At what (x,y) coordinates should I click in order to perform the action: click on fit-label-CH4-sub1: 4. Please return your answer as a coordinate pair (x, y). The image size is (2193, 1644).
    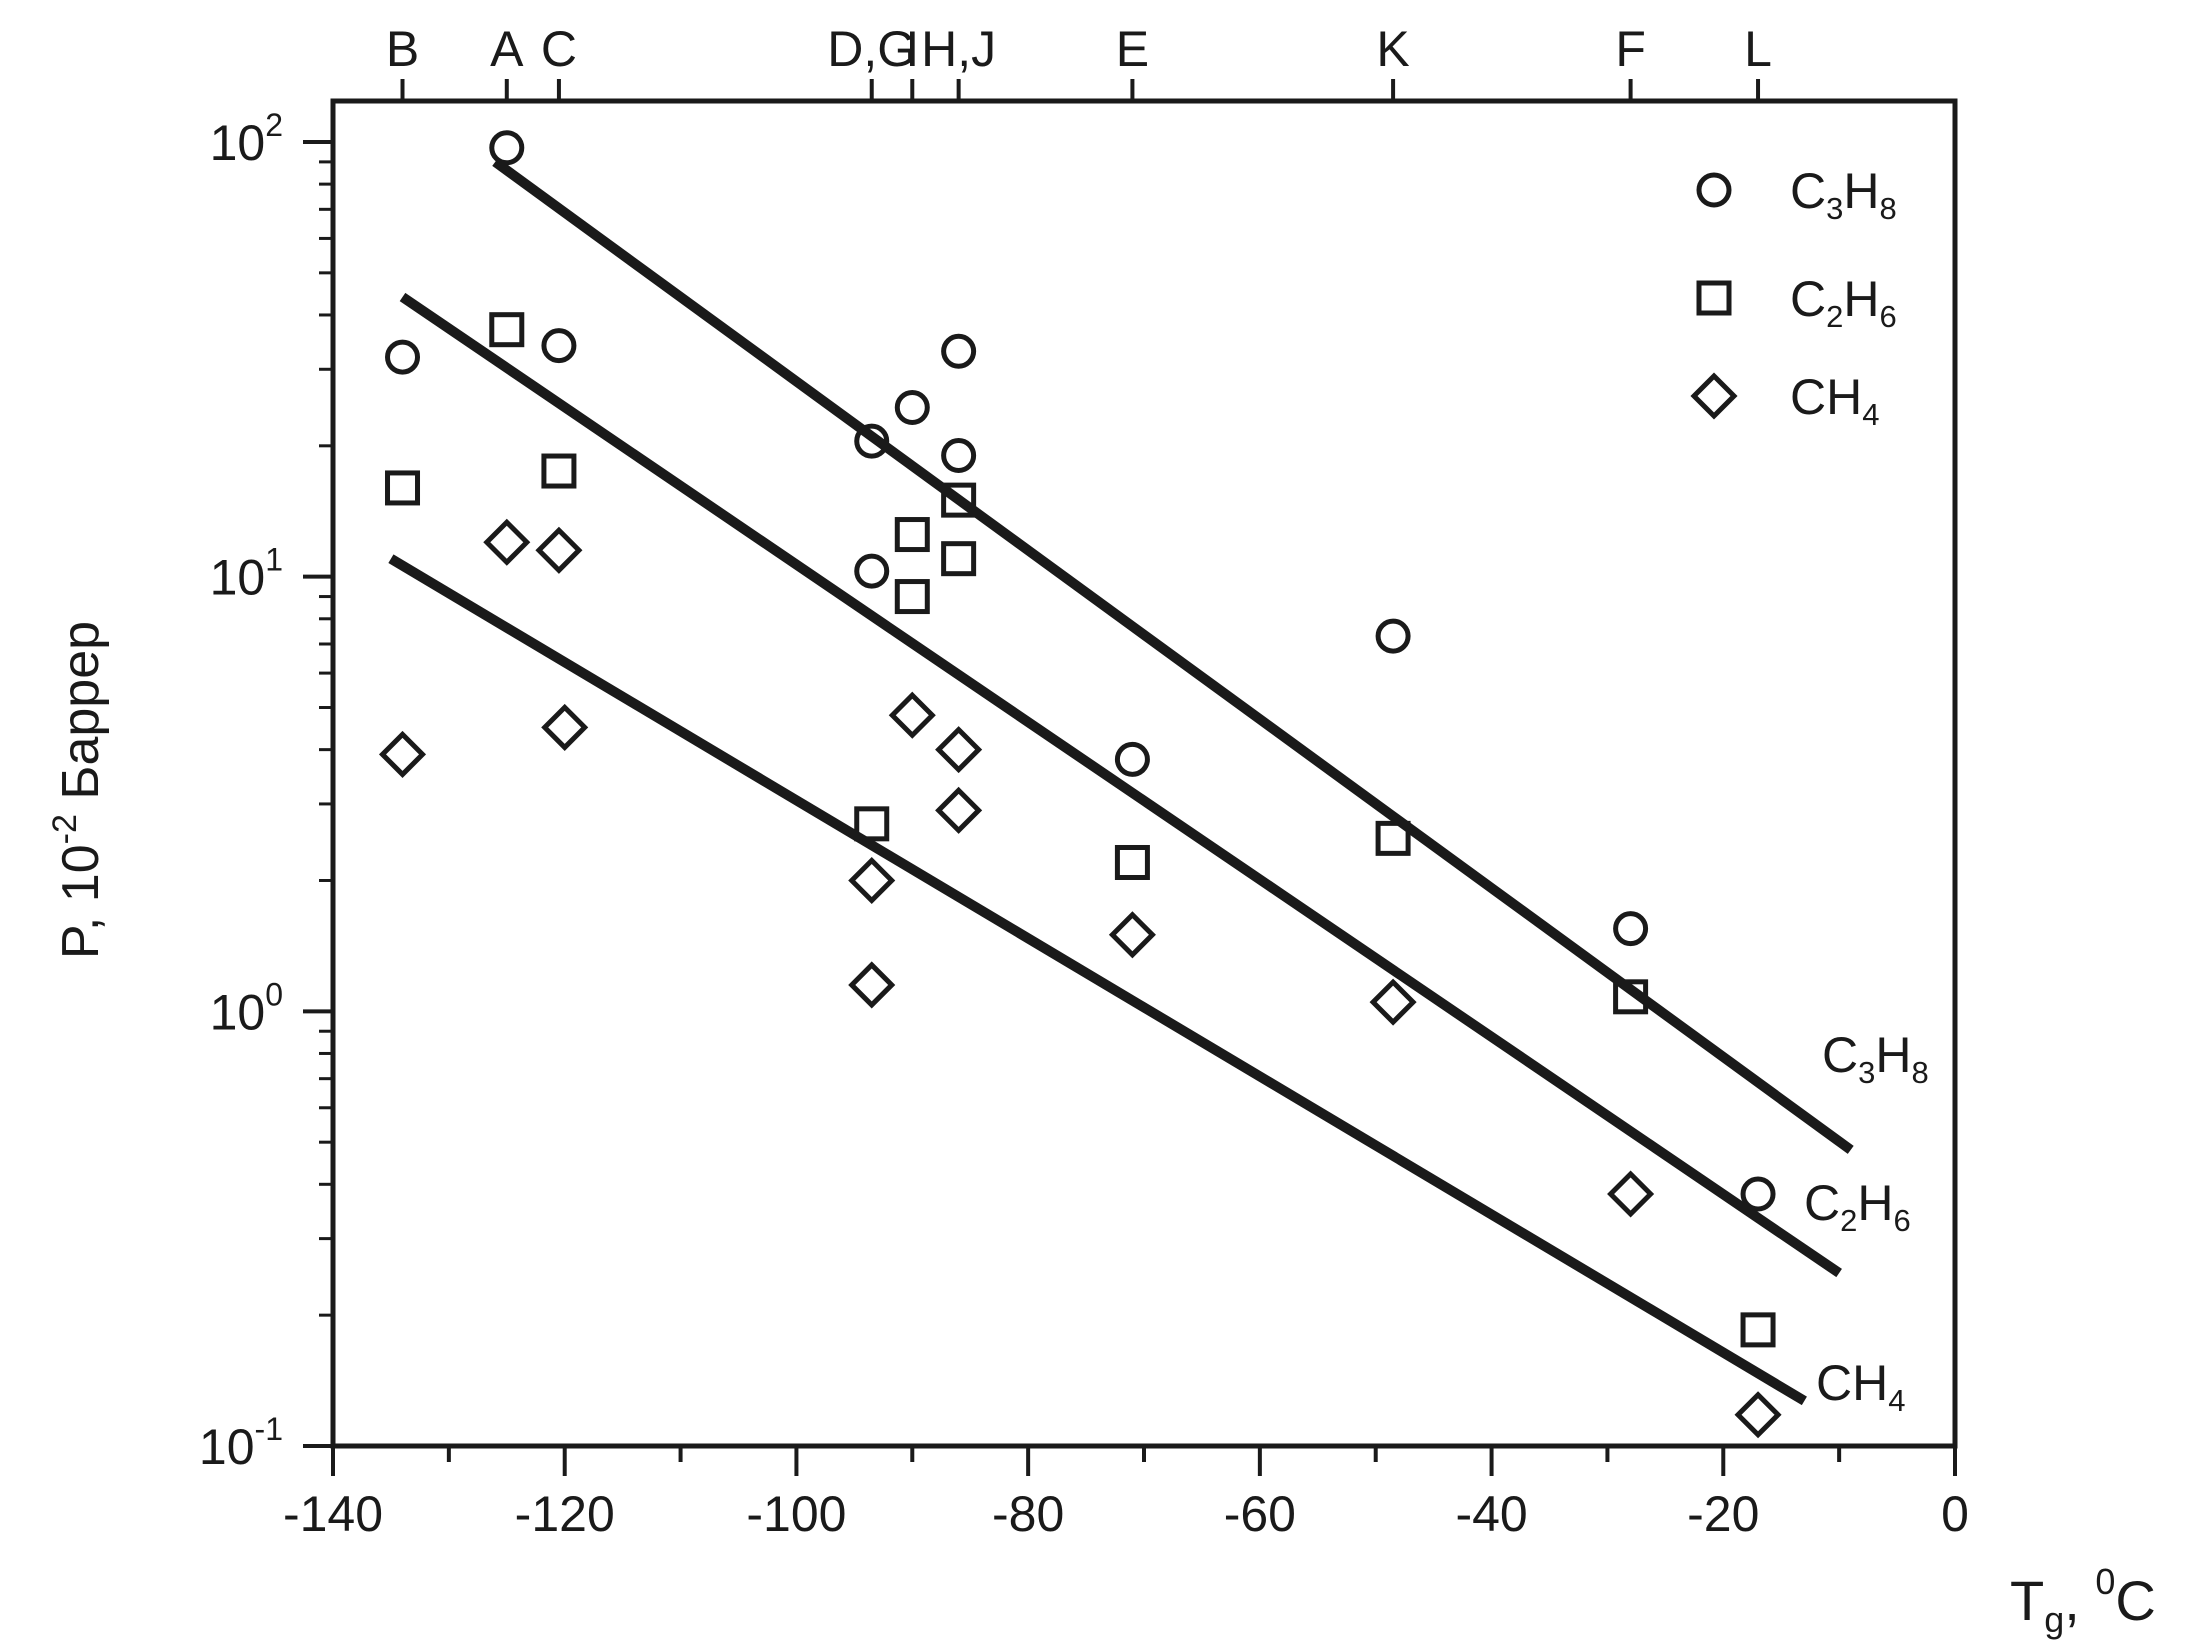
    Looking at the image, I should click on (1896, 1400).